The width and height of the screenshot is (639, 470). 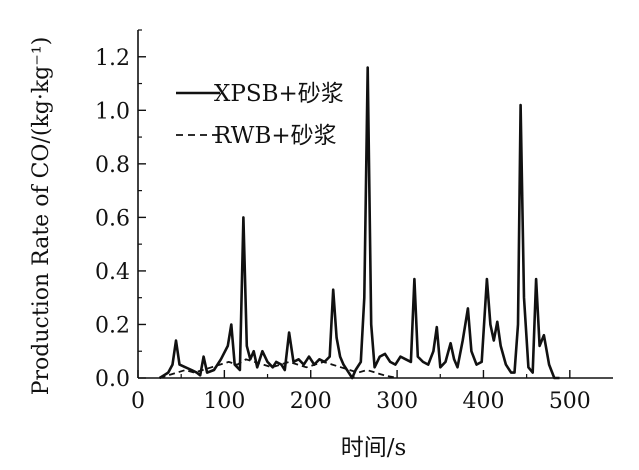 I want to click on y-axis-title: Production Rate of CO/(kg·kg⁻¹), so click(x=41, y=216).